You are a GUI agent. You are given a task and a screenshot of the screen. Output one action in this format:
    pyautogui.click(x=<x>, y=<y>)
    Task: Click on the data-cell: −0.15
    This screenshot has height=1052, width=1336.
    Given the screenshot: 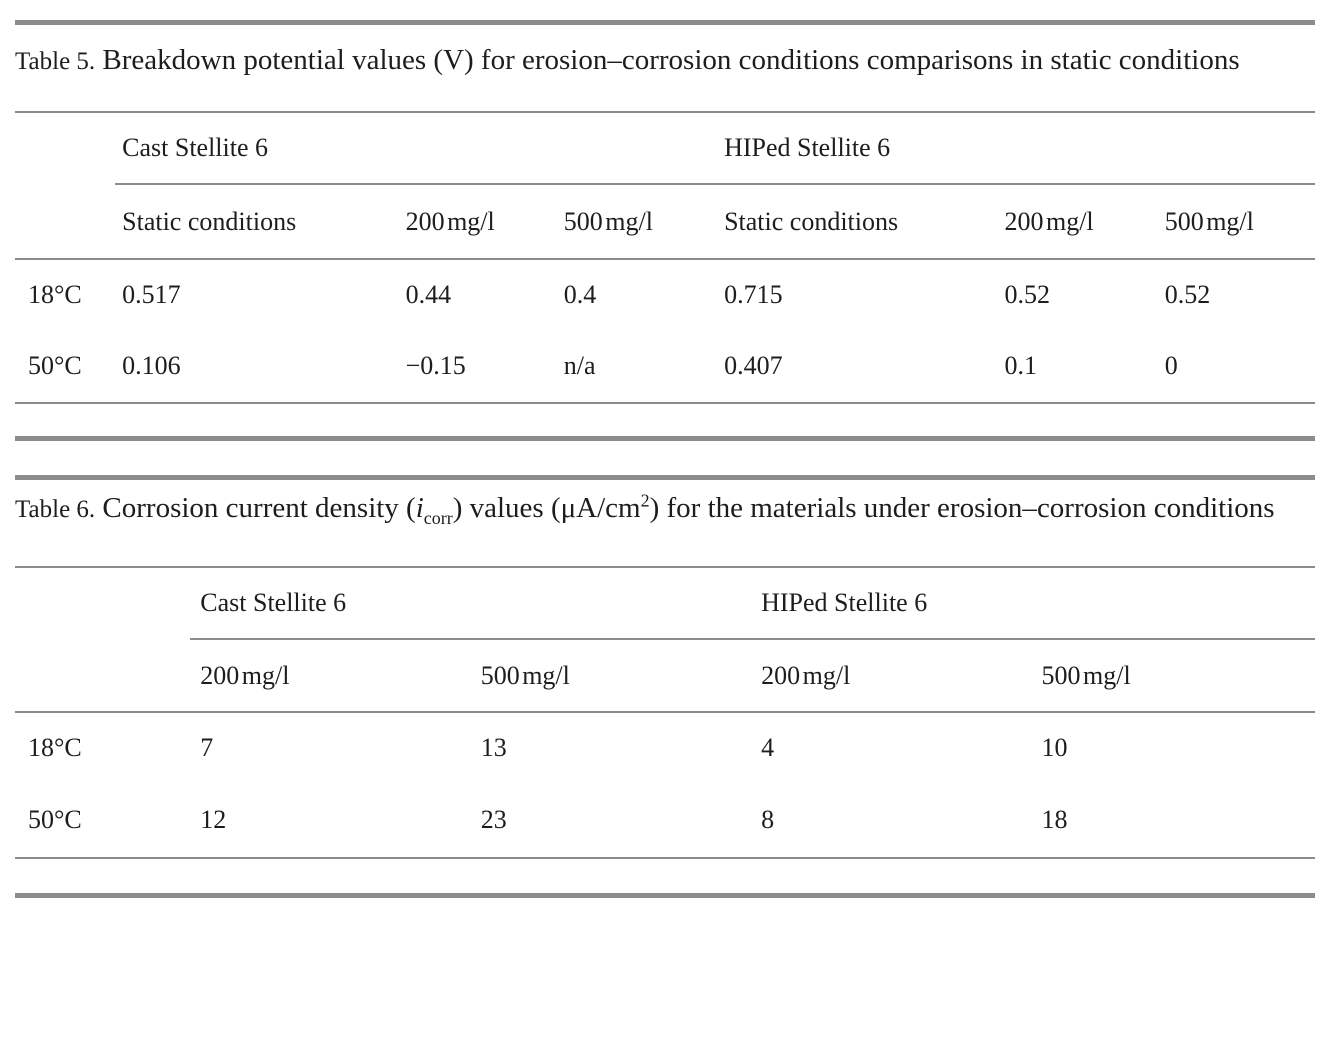 What is the action you would take?
    pyautogui.click(x=477, y=367)
    